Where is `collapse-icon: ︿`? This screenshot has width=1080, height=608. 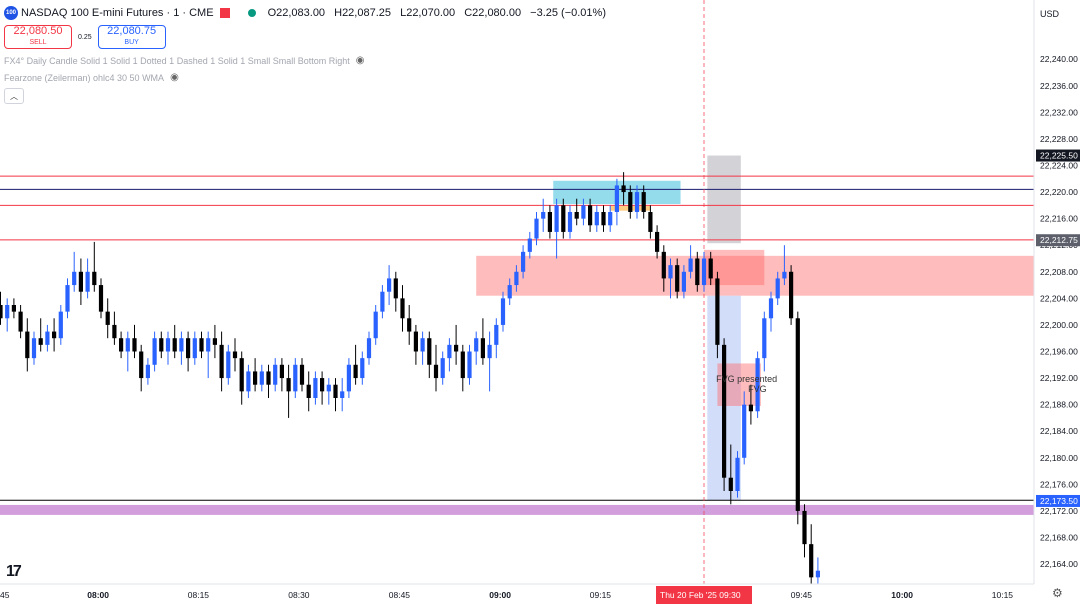
collapse-icon: ︿ is located at coordinates (14, 96).